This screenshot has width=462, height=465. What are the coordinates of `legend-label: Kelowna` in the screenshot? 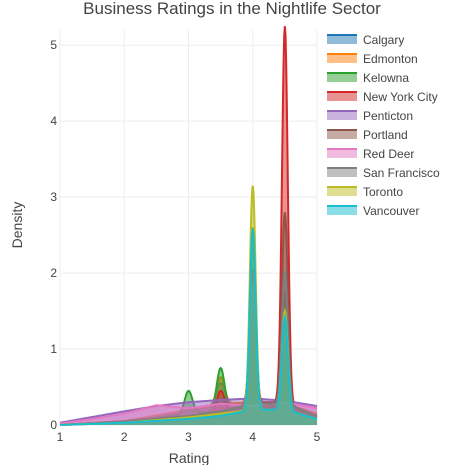 It's located at (386, 78).